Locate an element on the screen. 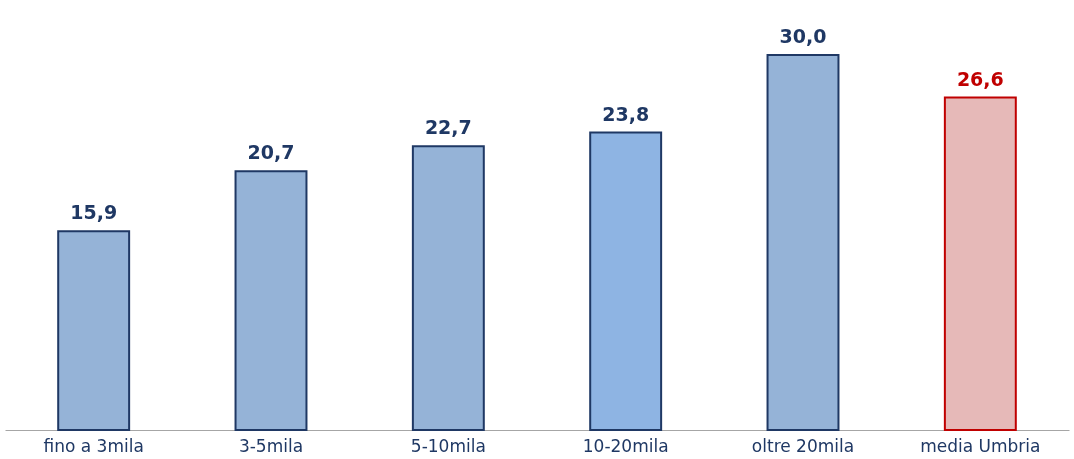  data-label: 23,8 is located at coordinates (626, 113).